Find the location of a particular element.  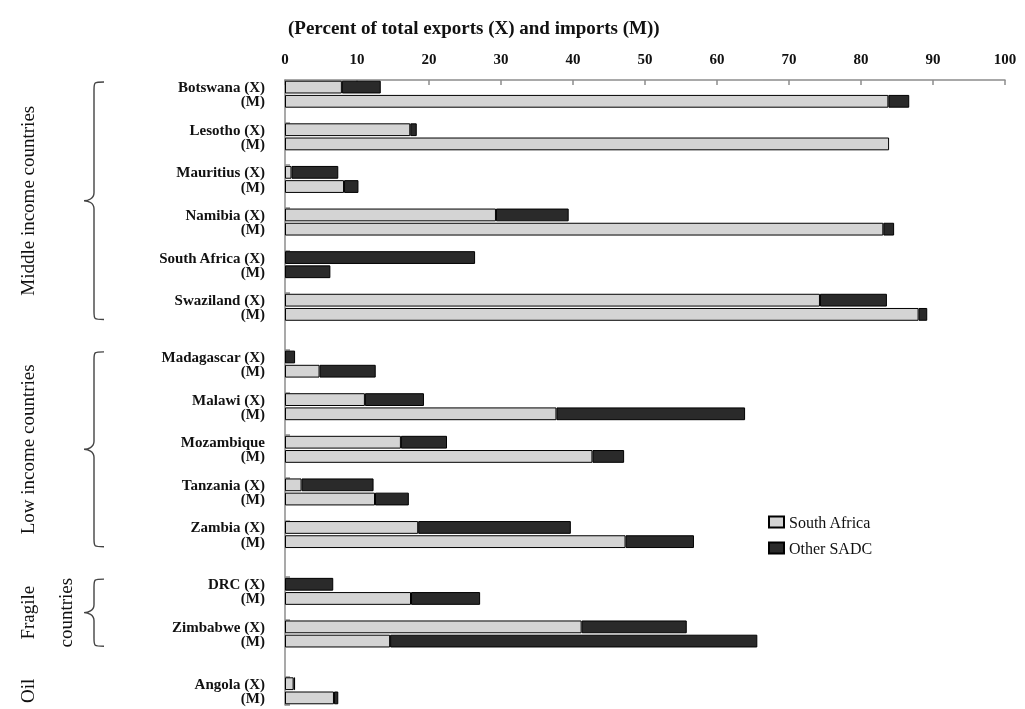

y-tick-label: Botswana (X) is located at coordinates (221, 88).